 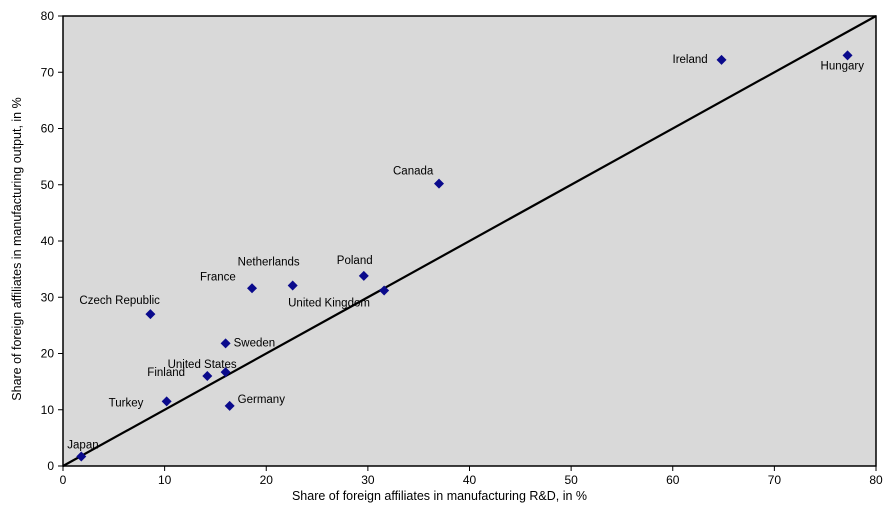 What do you see at coordinates (48, 410) in the screenshot?
I see `y-tick-label: 10` at bounding box center [48, 410].